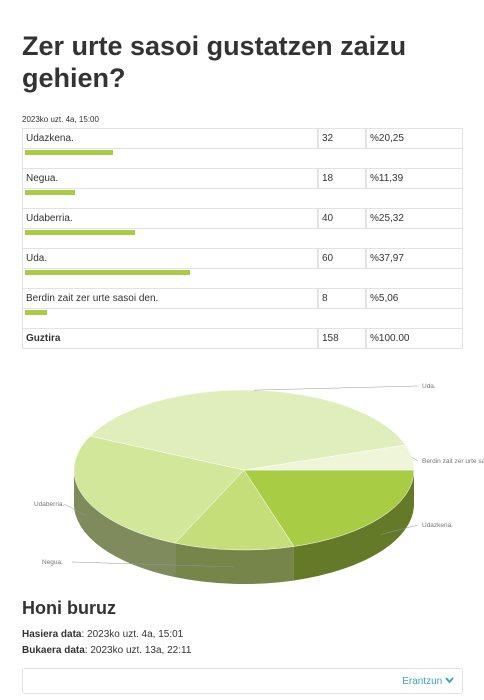  What do you see at coordinates (342, 138) in the screenshot?
I see `row-count: 32` at bounding box center [342, 138].